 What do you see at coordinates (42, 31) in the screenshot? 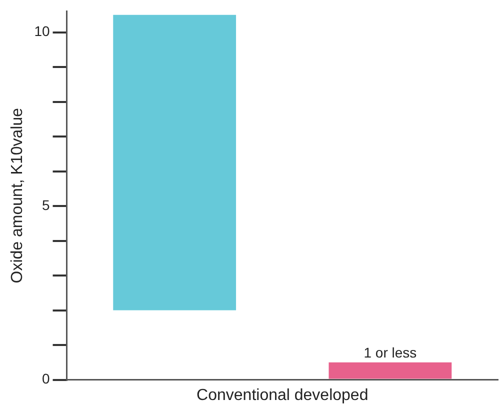
I see `y-tick-label: 10` at bounding box center [42, 31].